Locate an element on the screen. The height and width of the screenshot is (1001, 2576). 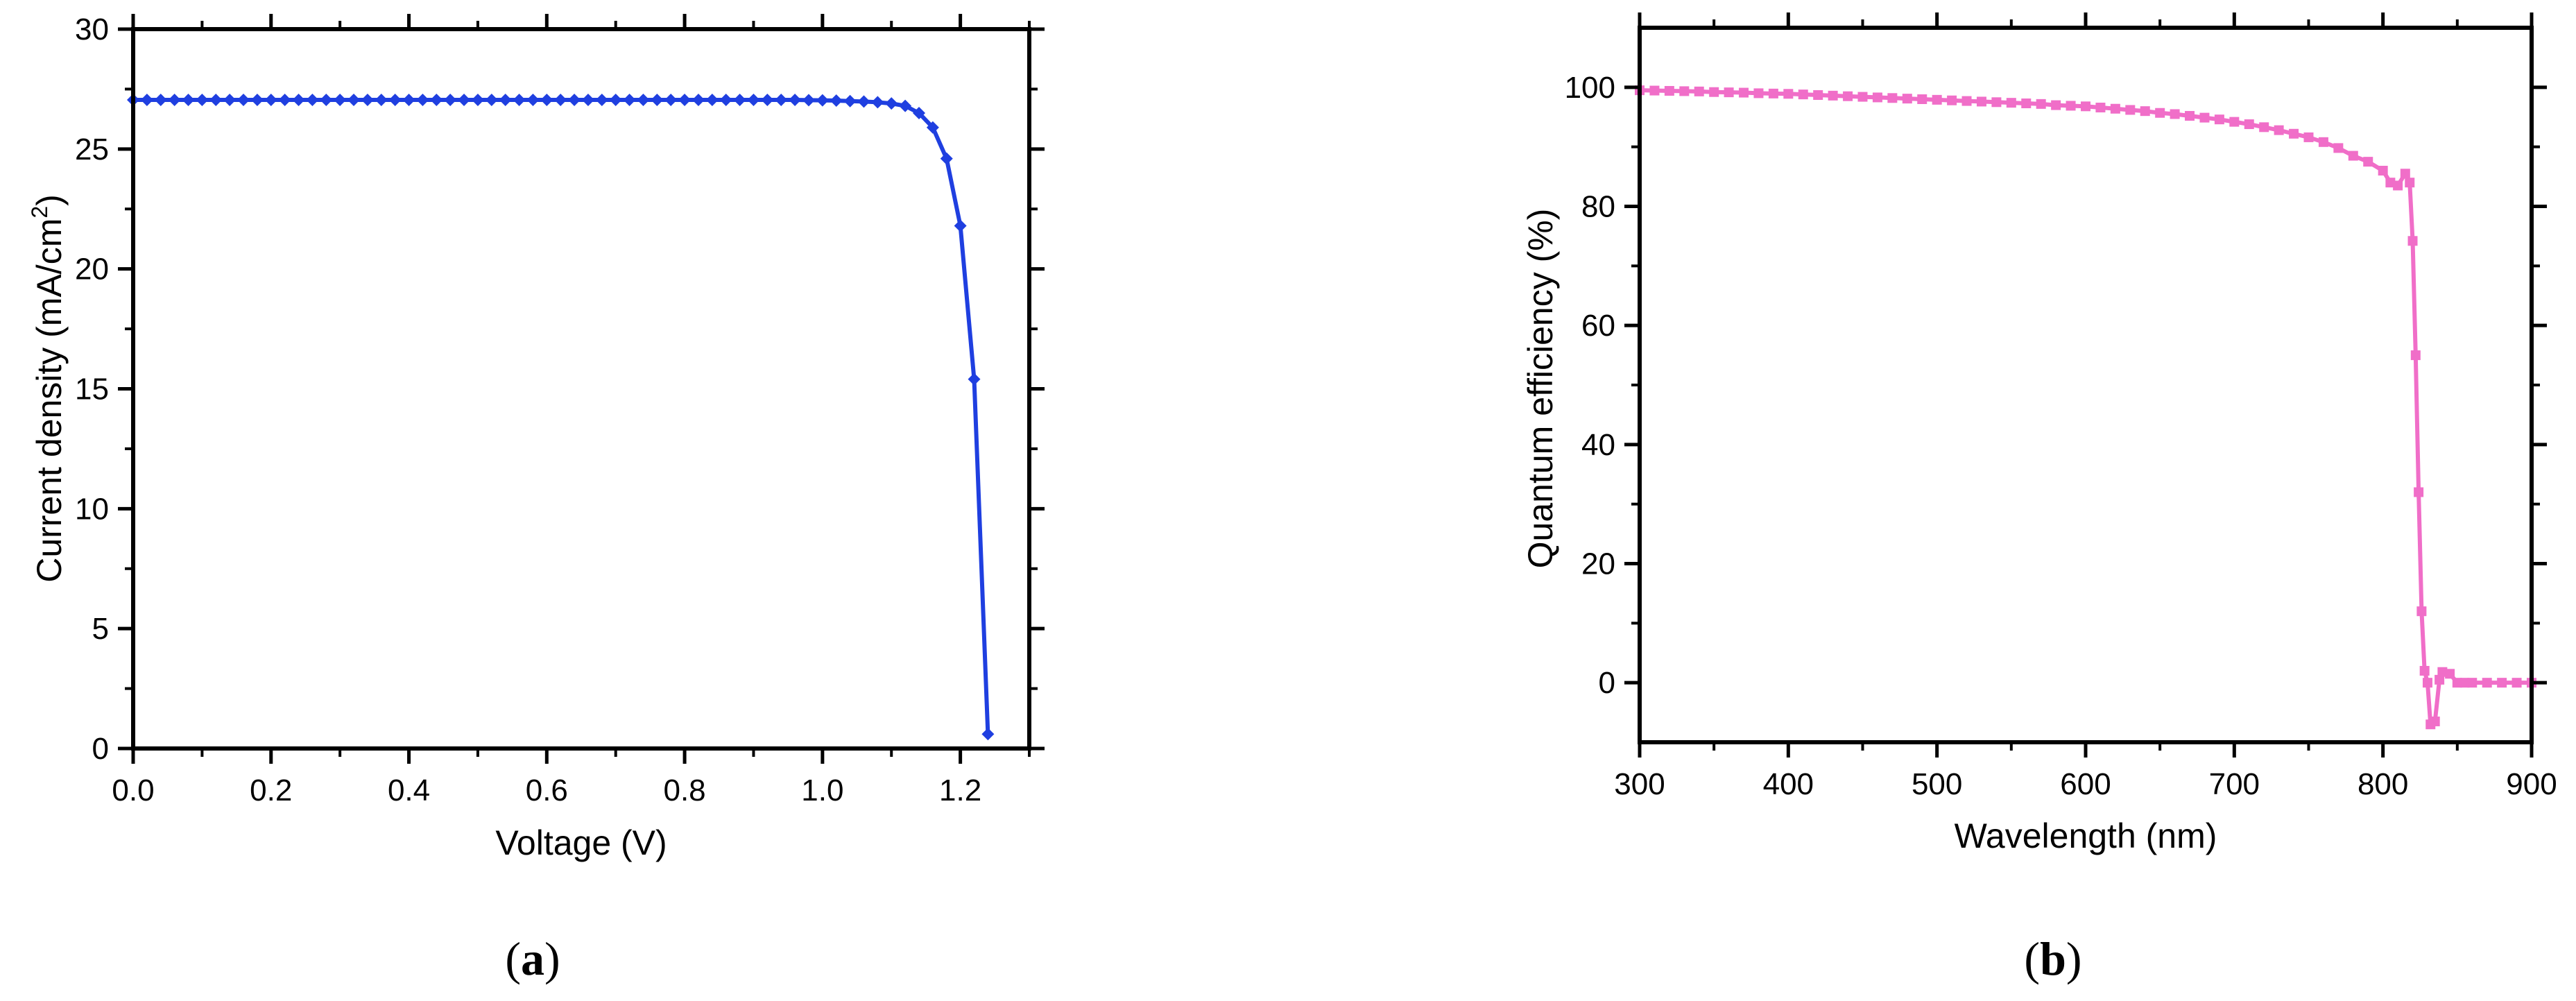
x-tick-label: 0.4 is located at coordinates (409, 790).